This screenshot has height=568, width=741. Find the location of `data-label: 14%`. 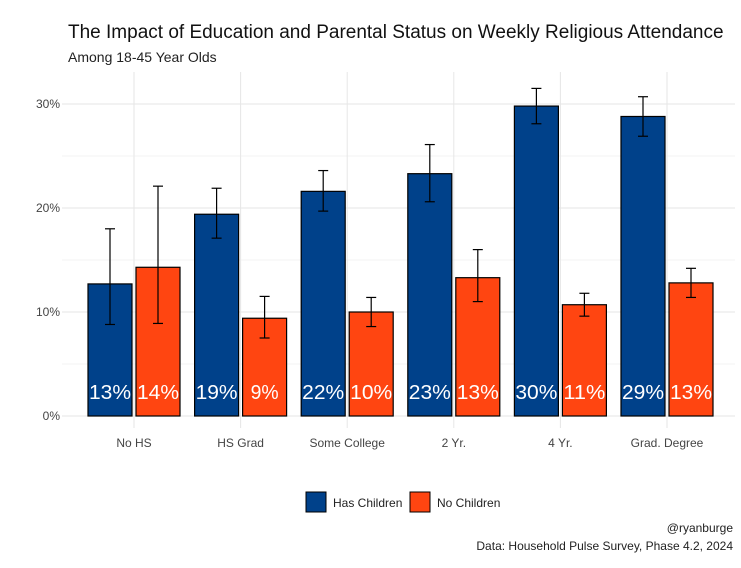

data-label: 14% is located at coordinates (158, 393).